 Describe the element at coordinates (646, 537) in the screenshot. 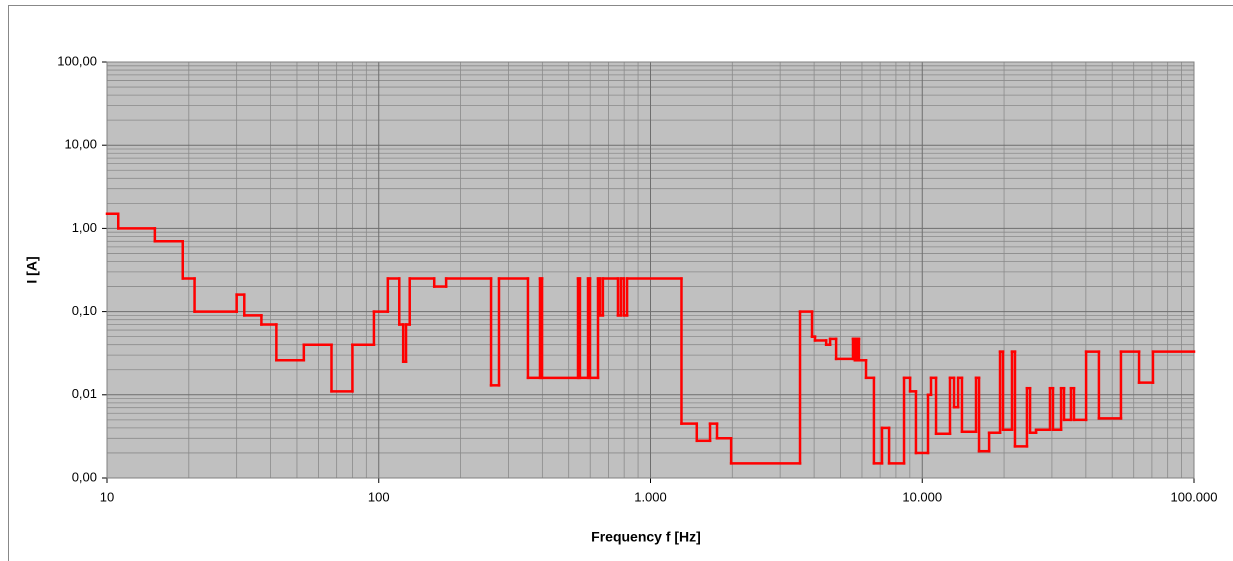

I see `x-axis-title: Frequency f [Hz]` at that location.